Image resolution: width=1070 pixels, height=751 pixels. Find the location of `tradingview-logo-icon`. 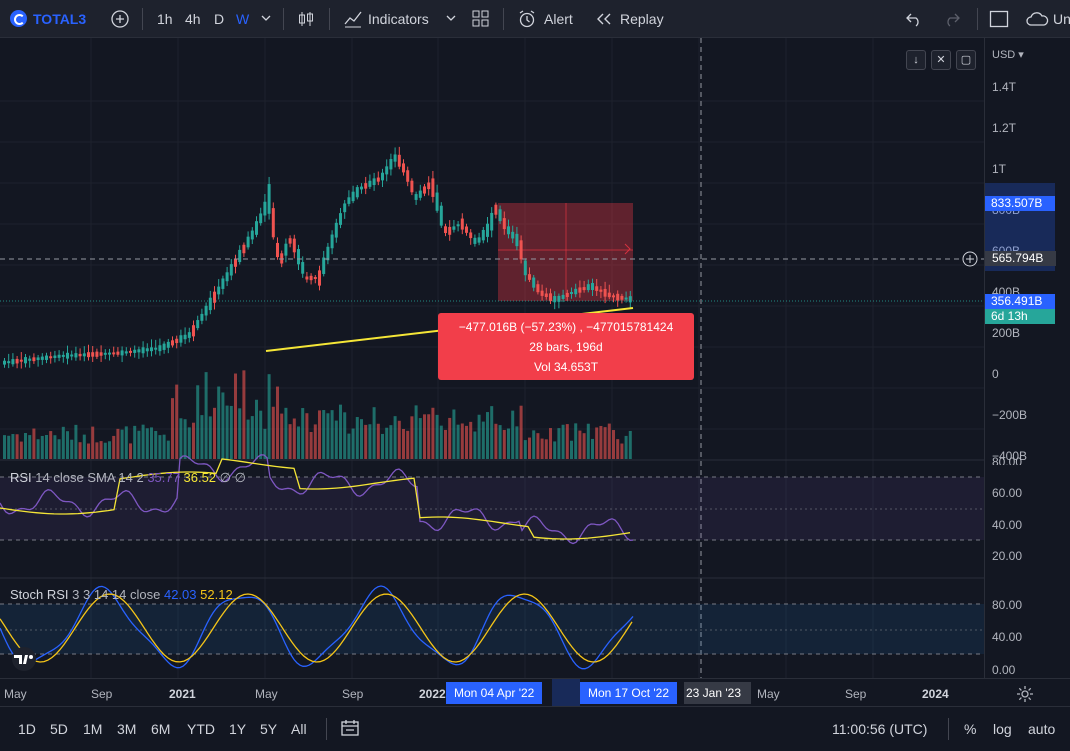

tradingview-logo-icon is located at coordinates (24, 659).